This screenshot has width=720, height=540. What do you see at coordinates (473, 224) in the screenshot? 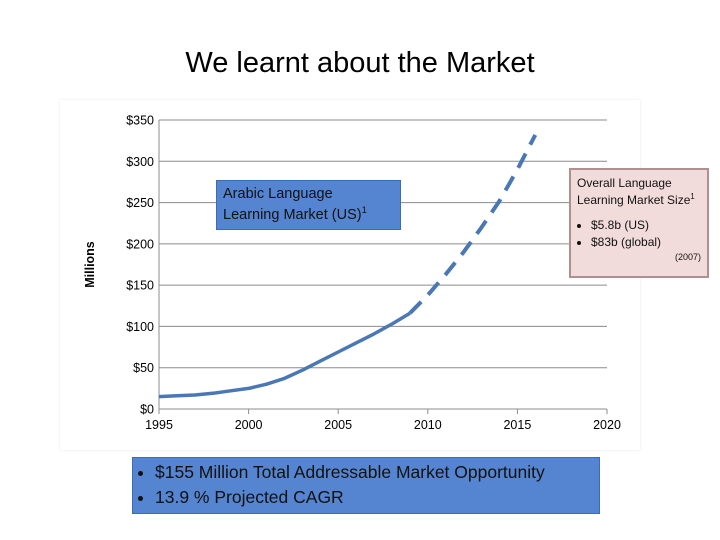
I see `projected-series-line` at bounding box center [473, 224].